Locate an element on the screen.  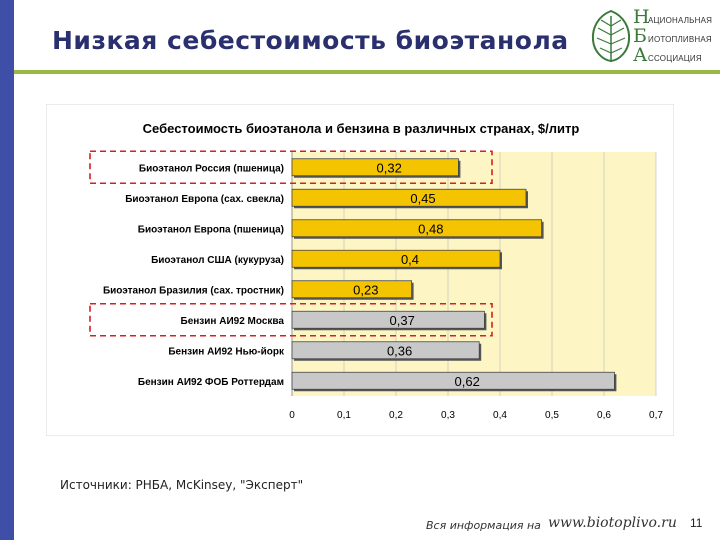
left-accent-bar is located at coordinates (7, 270).